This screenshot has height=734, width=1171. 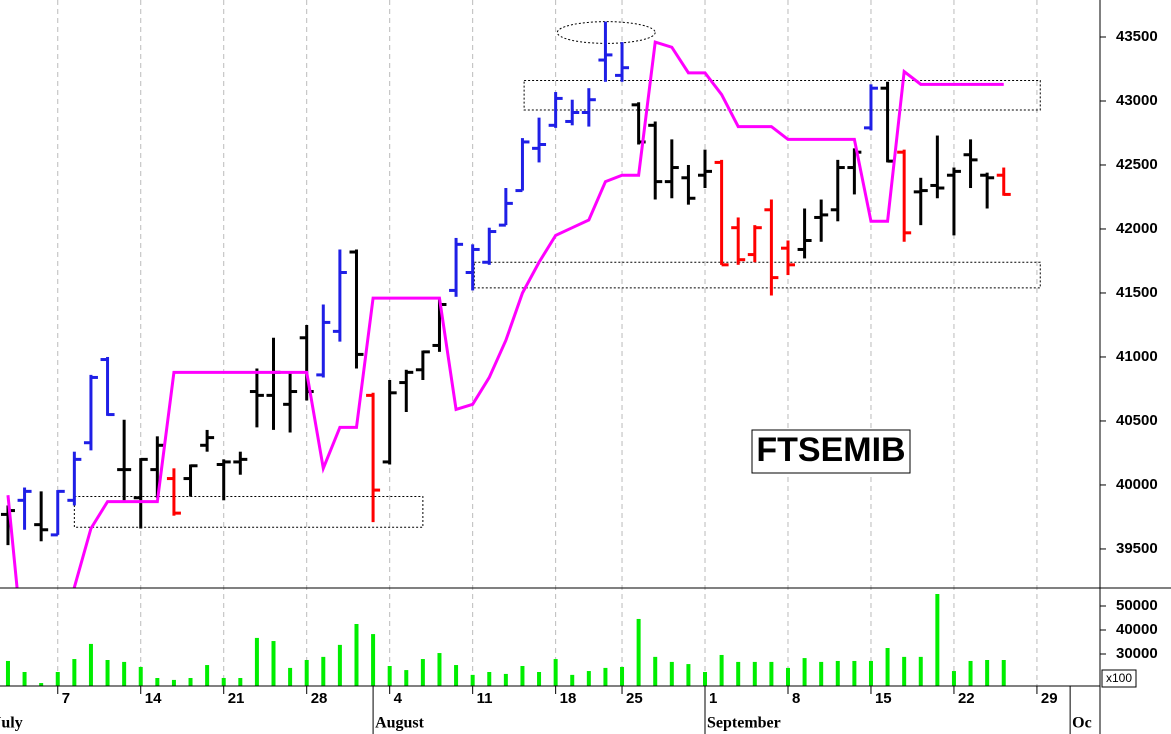 I want to click on unit-box, so click(x=1119, y=678).